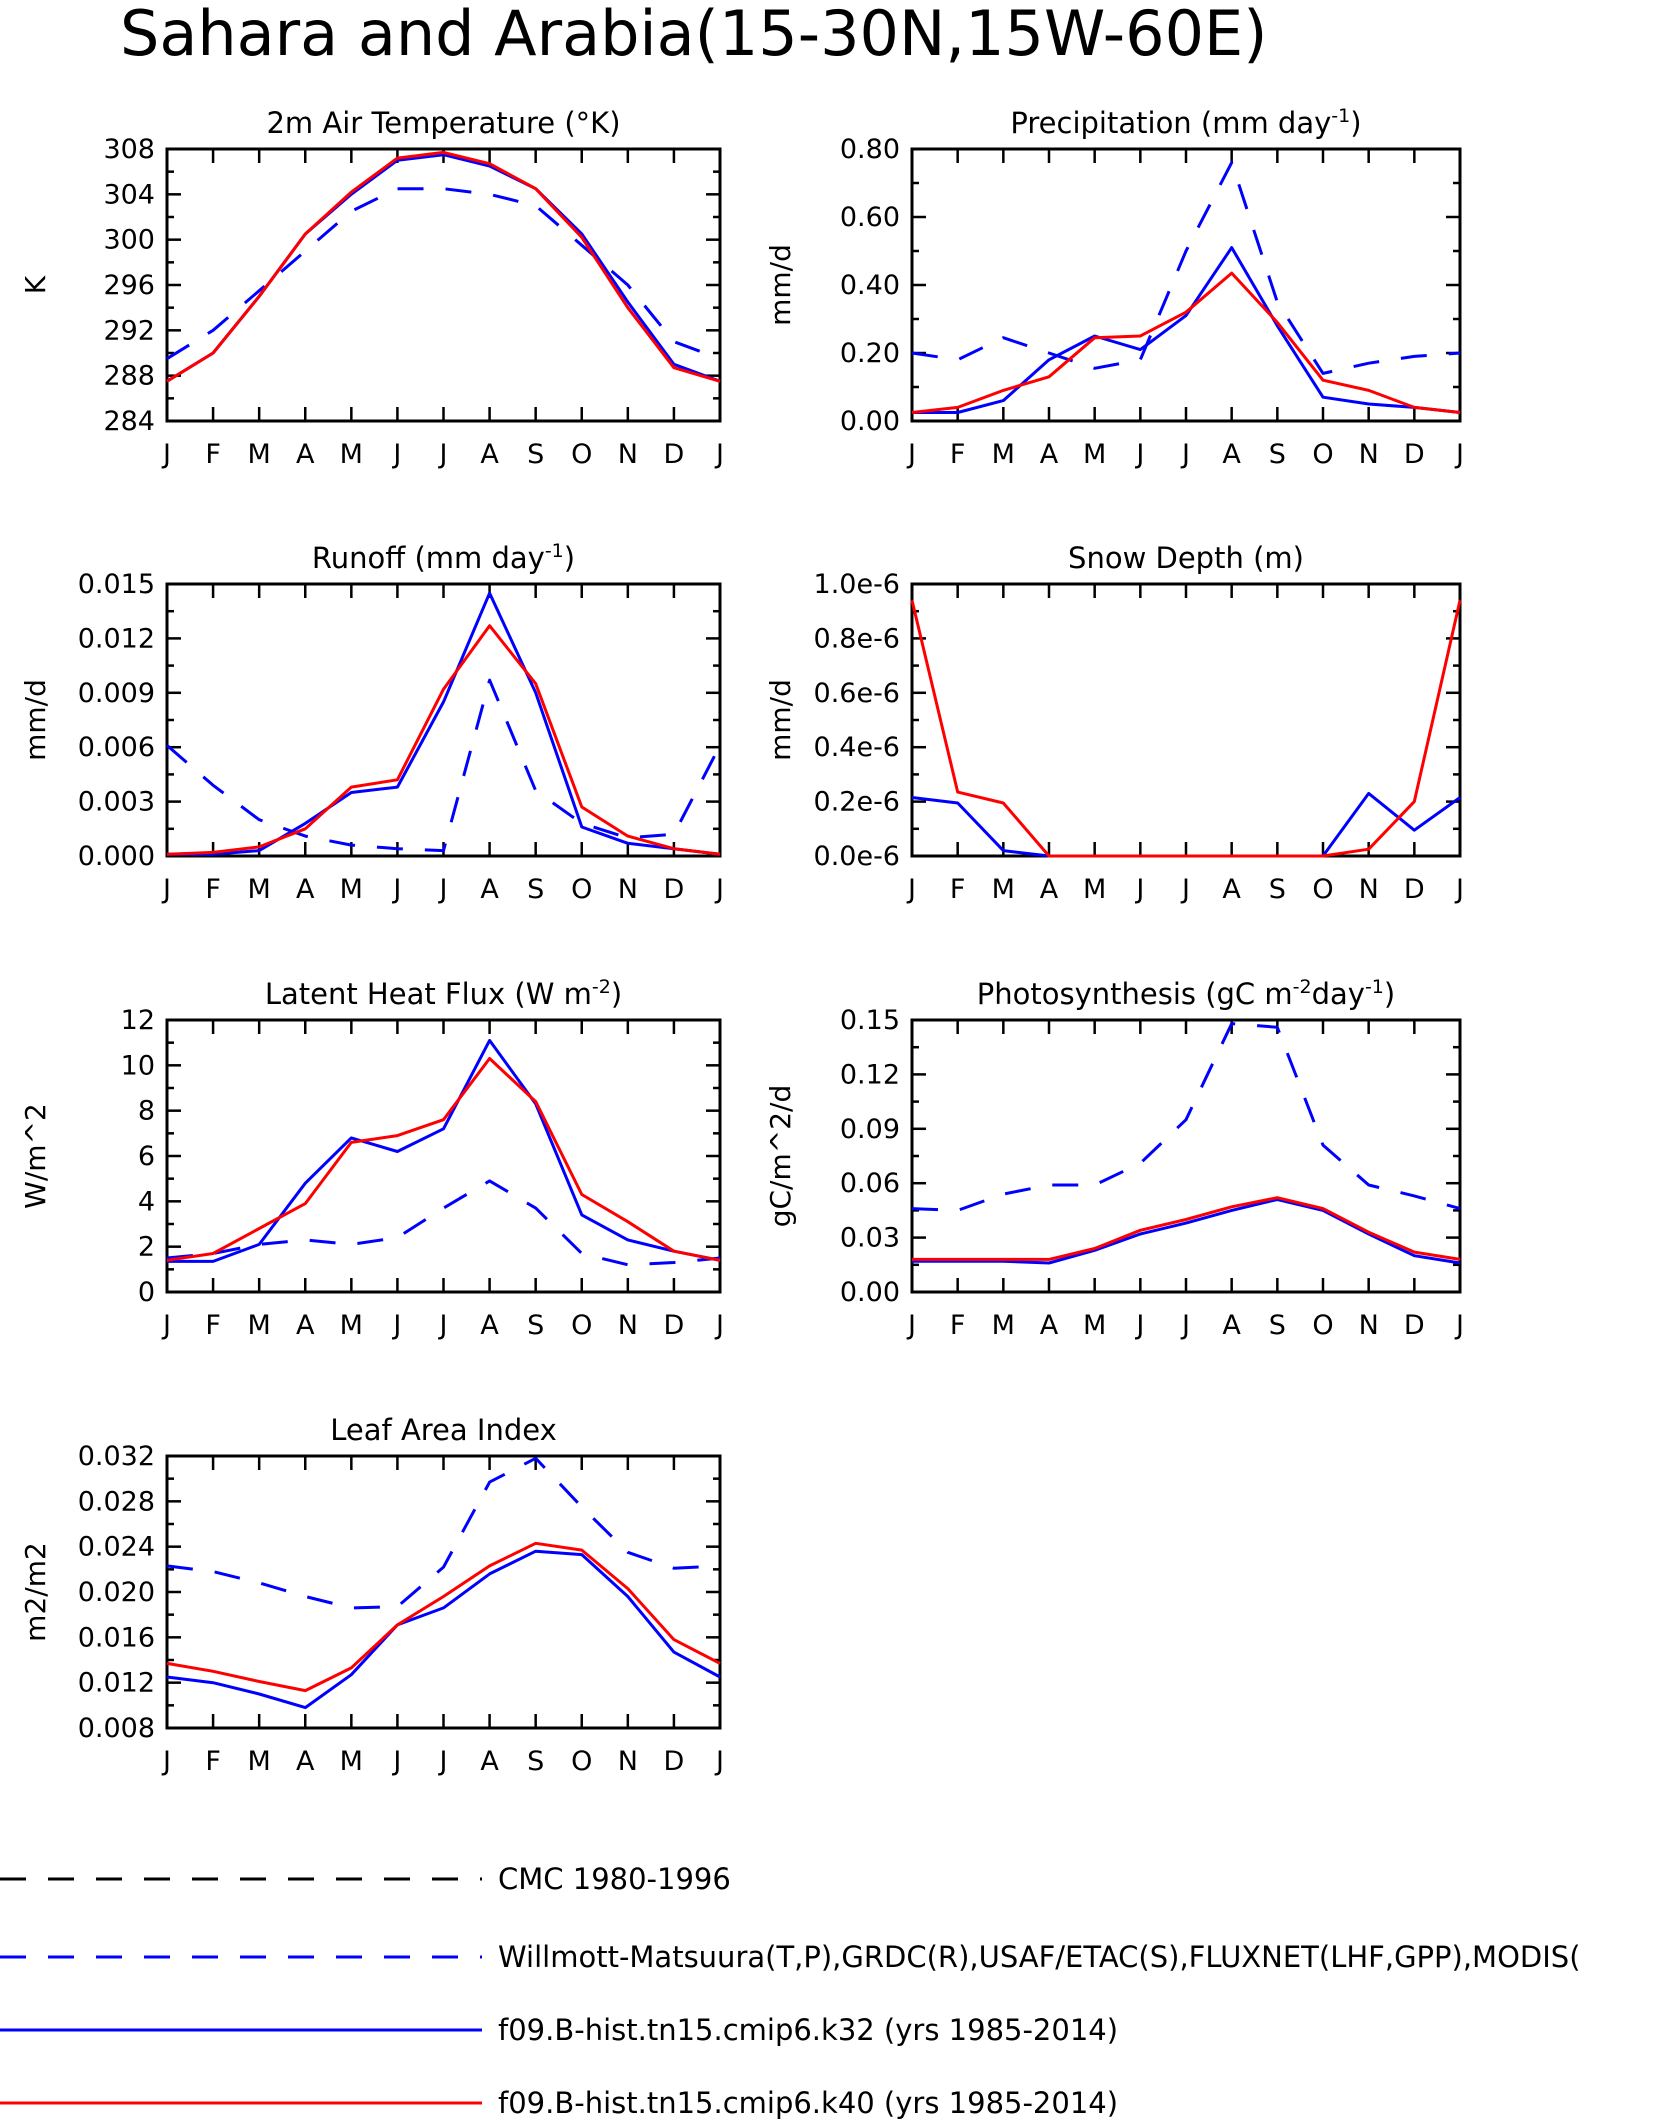 This screenshot has width=1658, height=2123. I want to click on y-axis-label: W/m^2, so click(35, 1156).